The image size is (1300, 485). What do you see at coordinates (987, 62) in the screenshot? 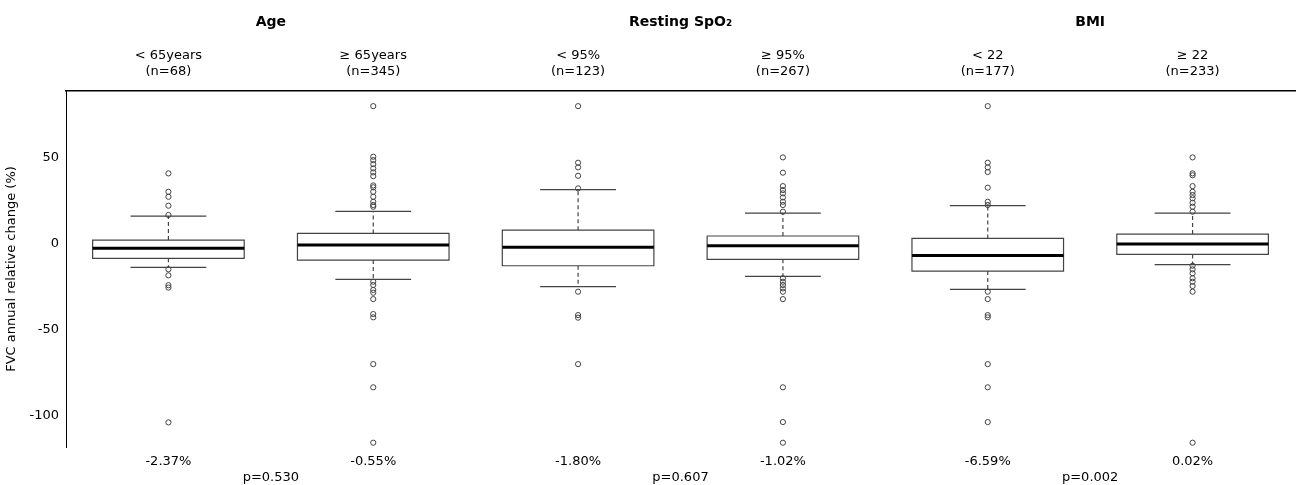
I see `x-tick-label: < 22 (n=177)` at bounding box center [987, 62].